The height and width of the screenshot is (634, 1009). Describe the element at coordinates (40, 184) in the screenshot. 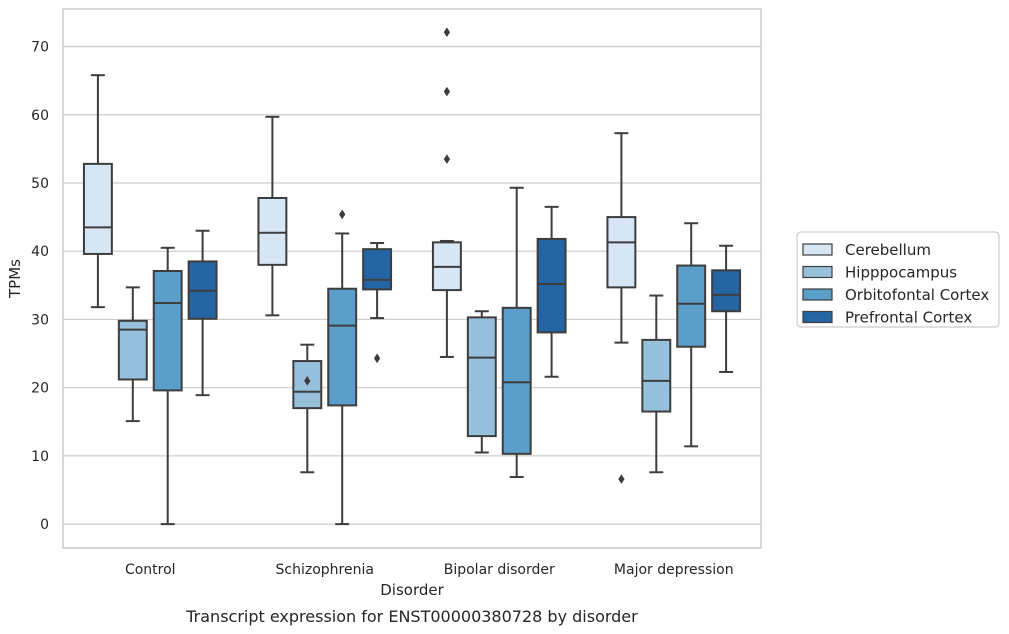

I see `y-tick-label: 50` at that location.